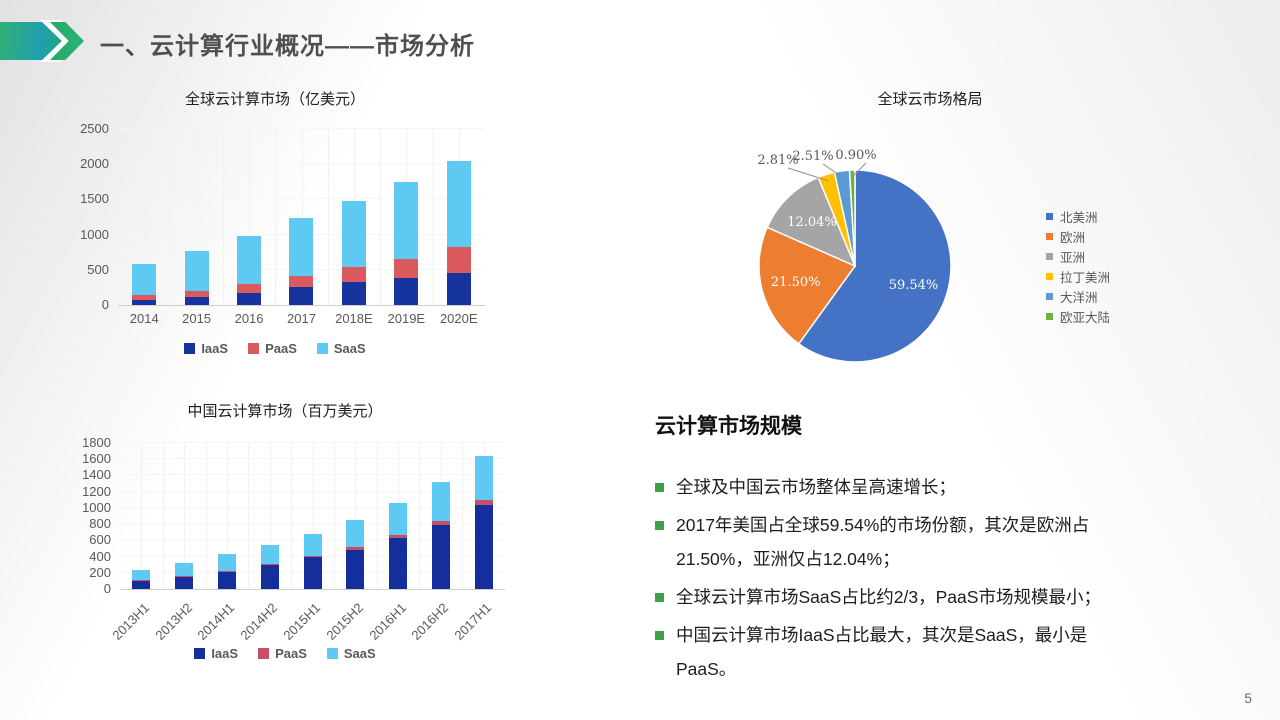 The image size is (1280, 720). I want to click on legend-label: 欧洲, so click(1073, 237).